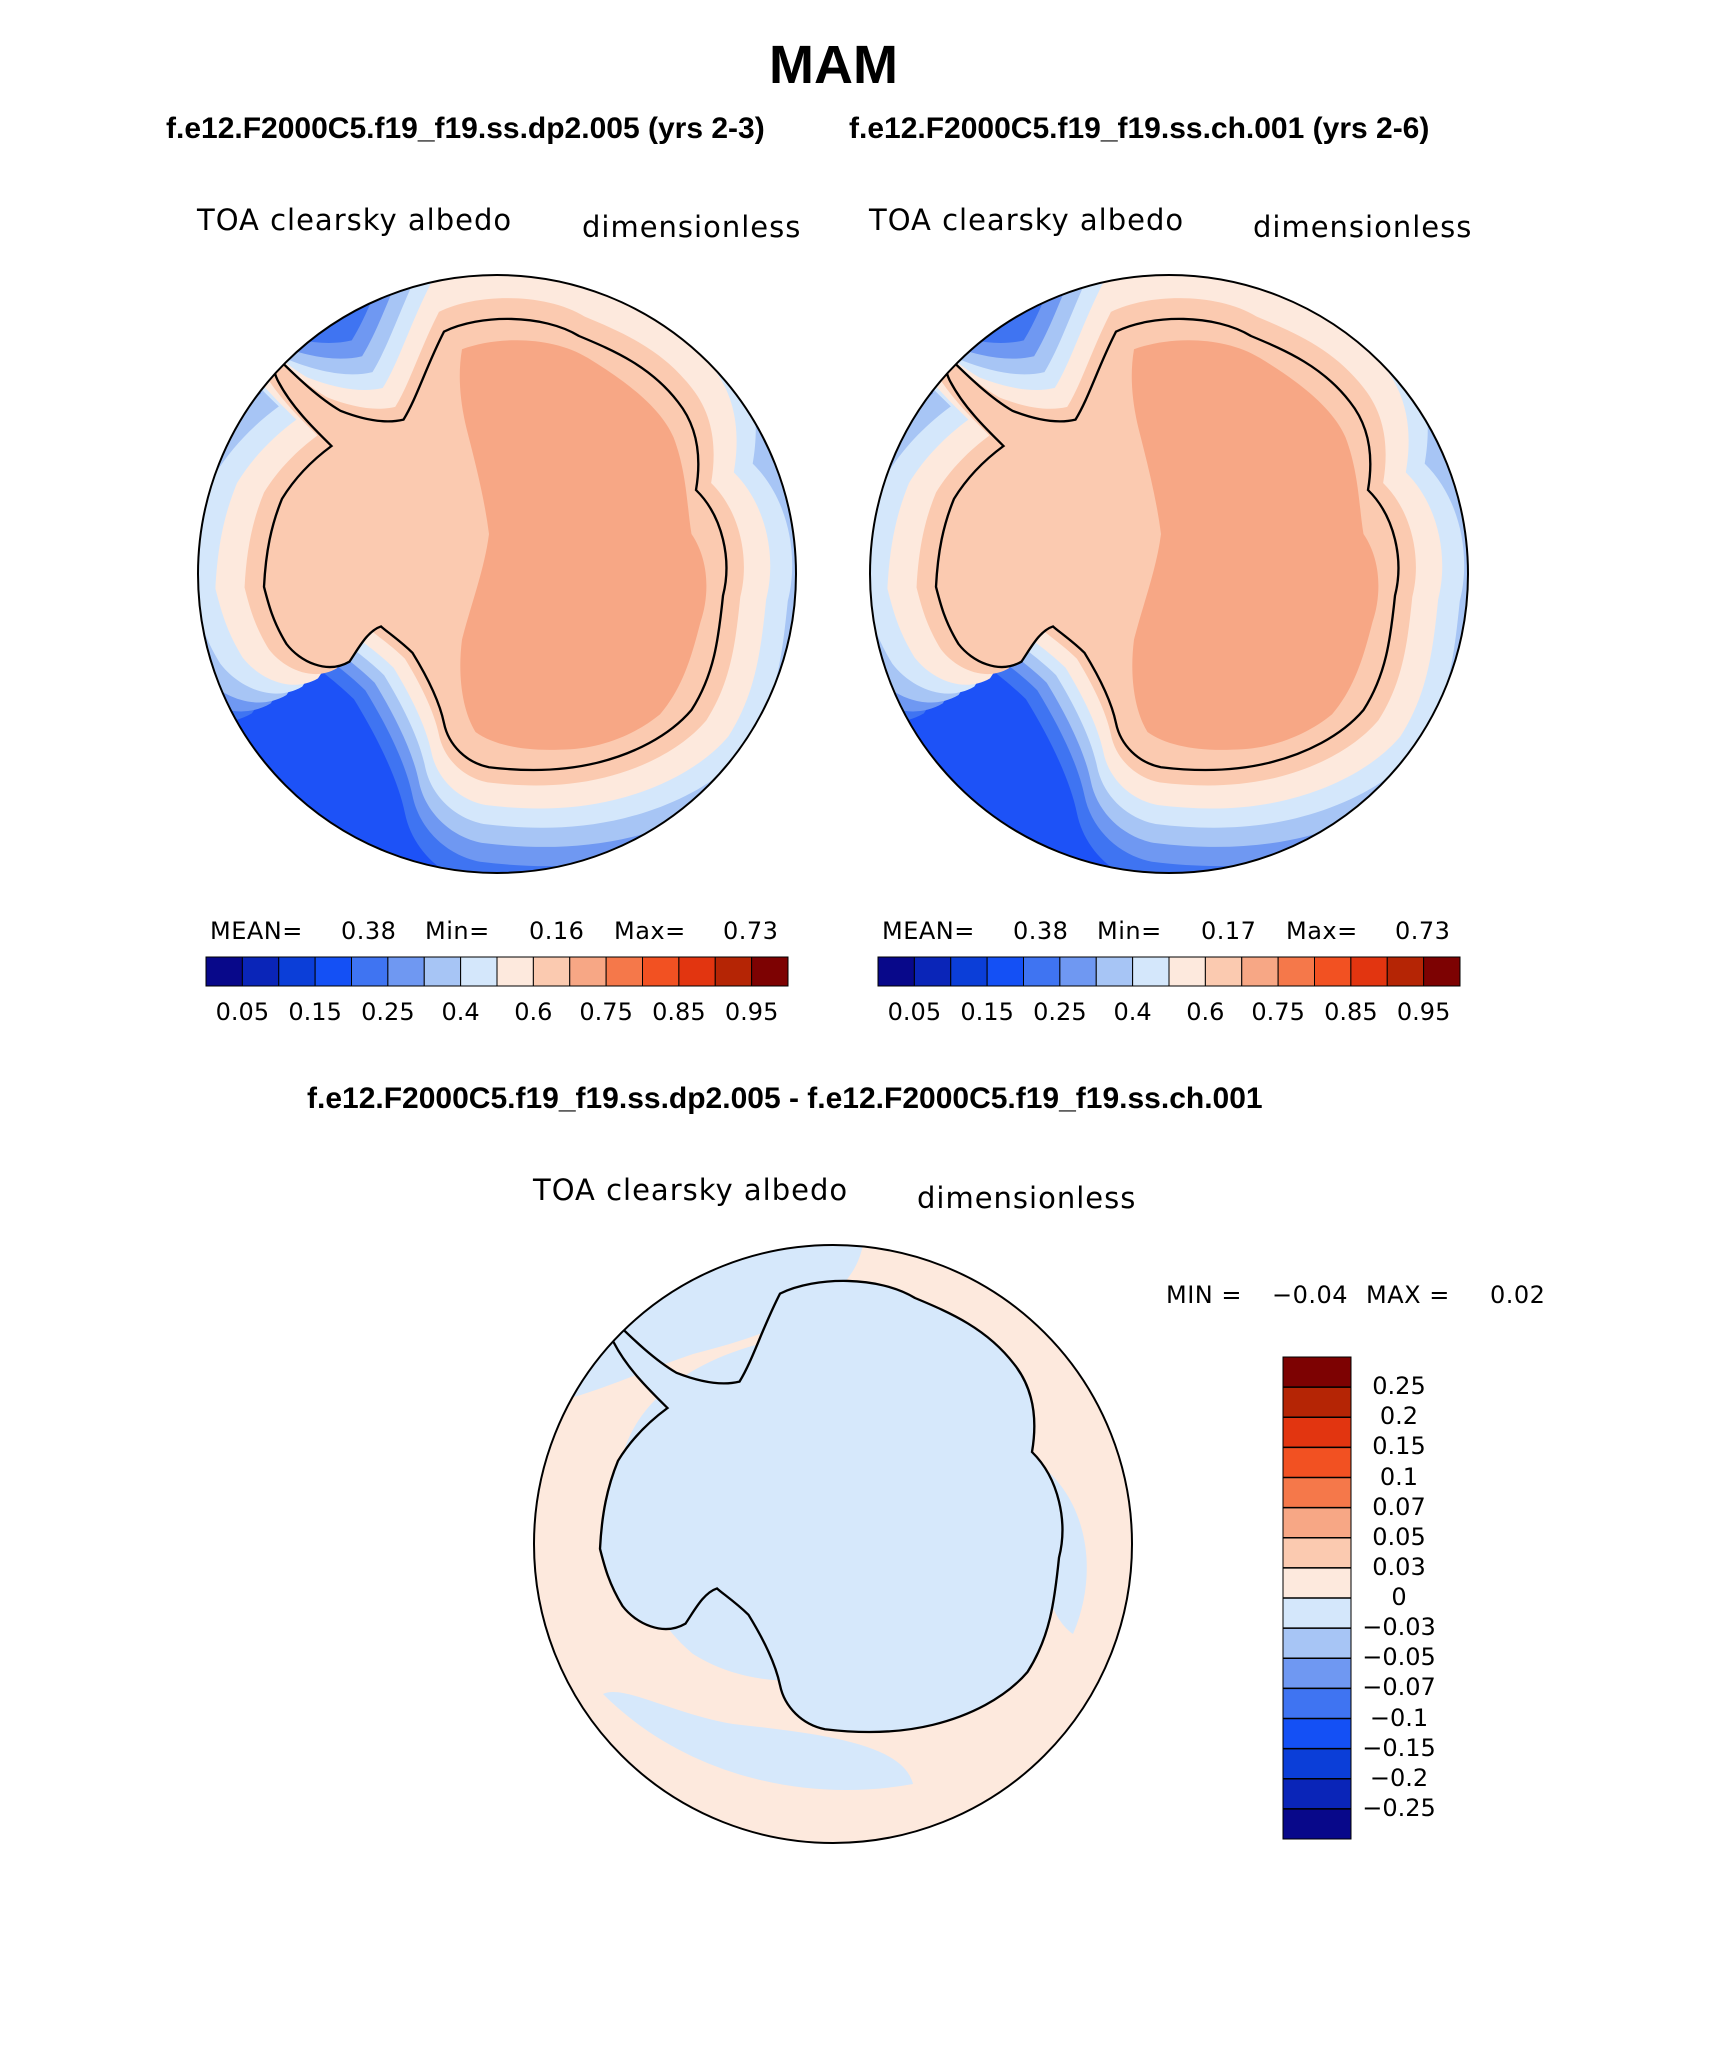  Describe the element at coordinates (1399, 1717) in the screenshot. I see `colorbar-diff-tick-label: −0.1` at that location.